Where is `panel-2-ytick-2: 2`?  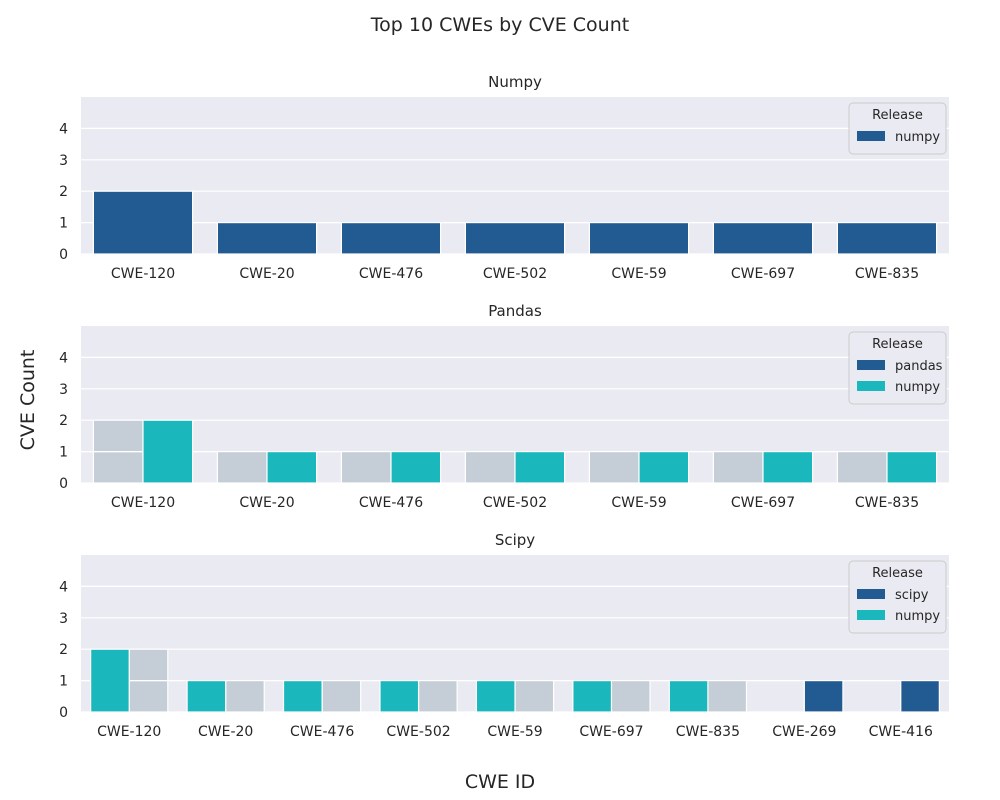 panel-2-ytick-2: 2 is located at coordinates (63, 650).